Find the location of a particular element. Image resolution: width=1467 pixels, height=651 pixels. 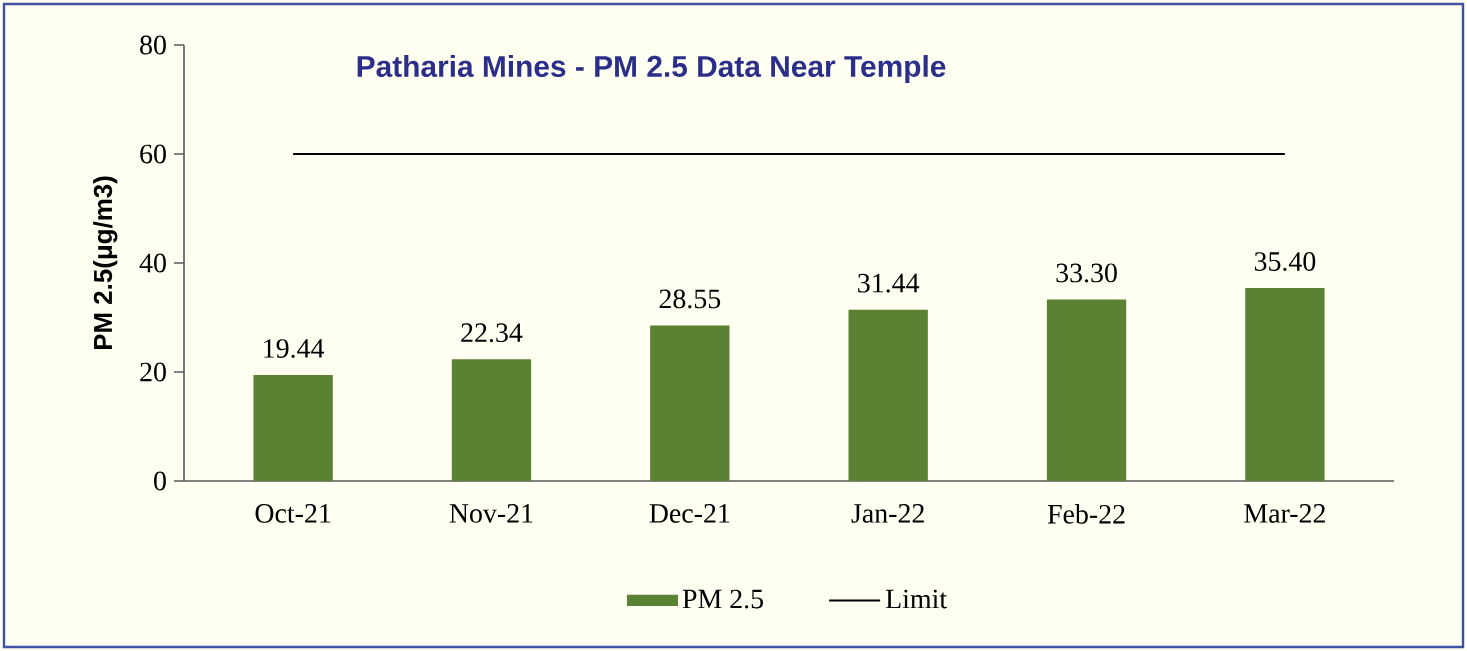

chart-title: Patharia Mines - PM 2.5 Data Near Temple is located at coordinates (651, 69).